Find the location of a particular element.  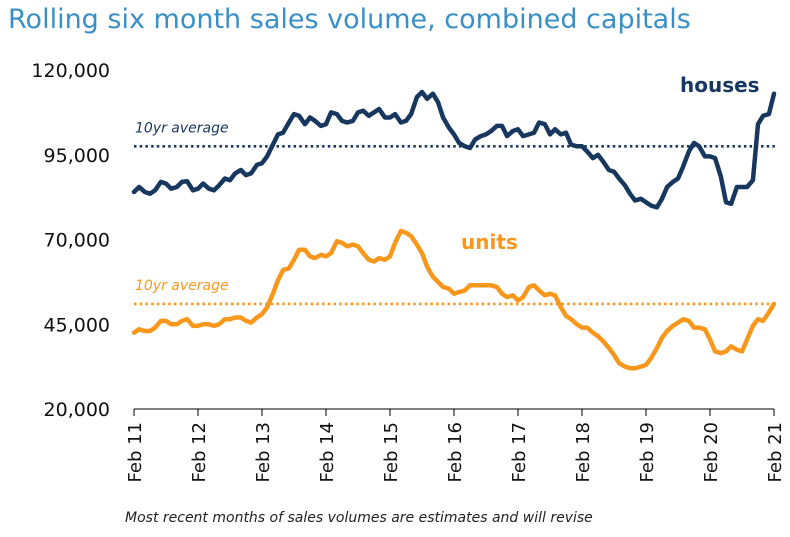

y-tick-label: 20,000 is located at coordinates (77, 410).